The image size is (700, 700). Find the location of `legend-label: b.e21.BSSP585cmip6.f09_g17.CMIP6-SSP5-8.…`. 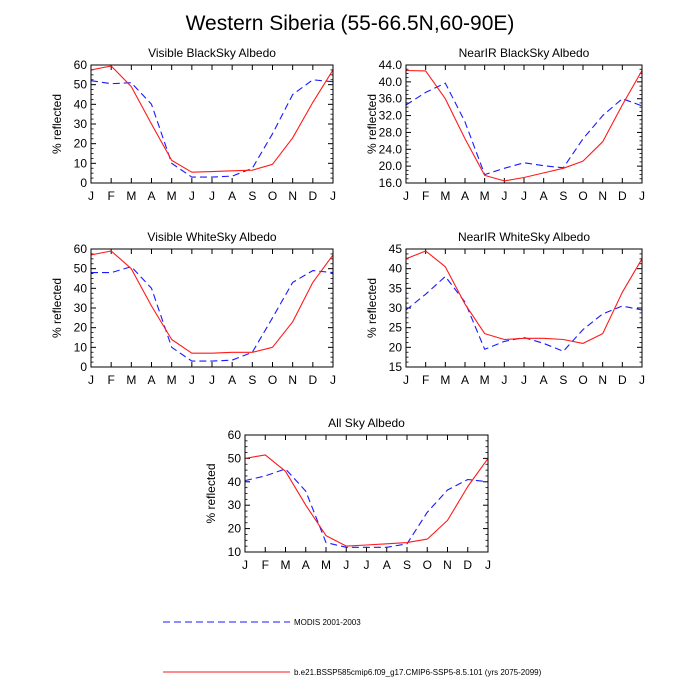

legend-label: b.e21.BSSP585cmip6.f09_g17.CMIP6-SSP5-8.… is located at coordinates (418, 672).